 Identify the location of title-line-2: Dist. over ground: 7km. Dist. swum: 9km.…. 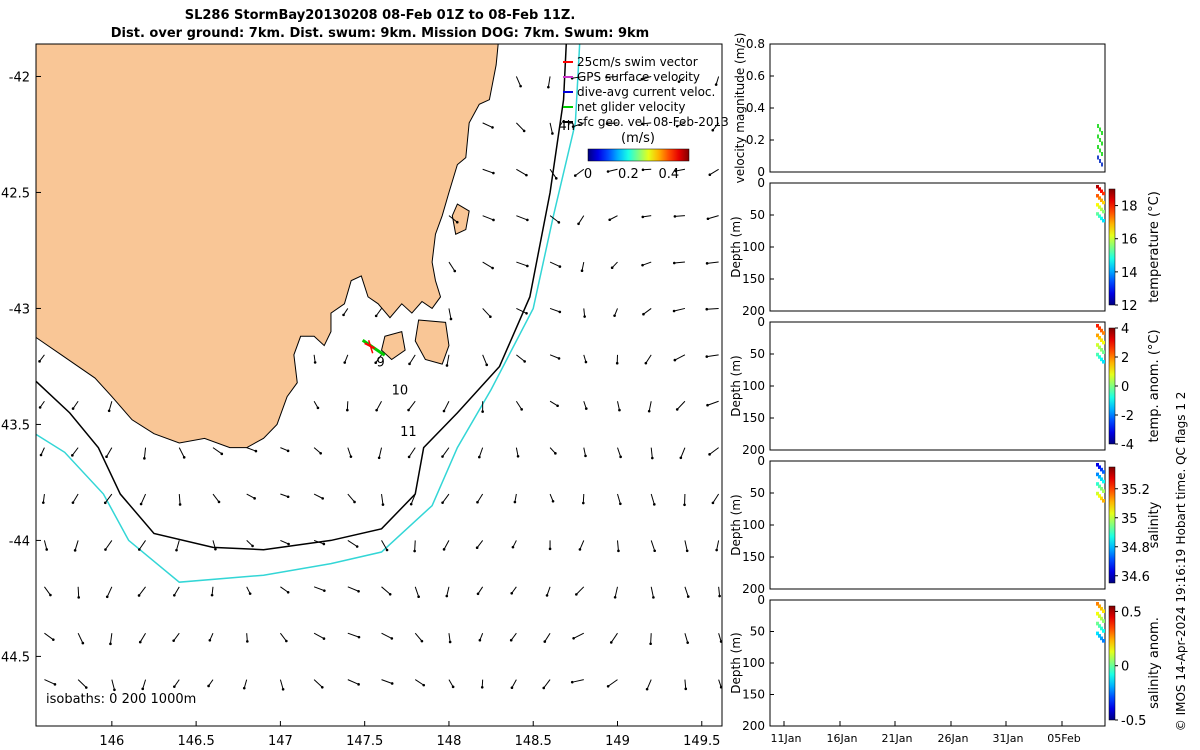
(380, 33).